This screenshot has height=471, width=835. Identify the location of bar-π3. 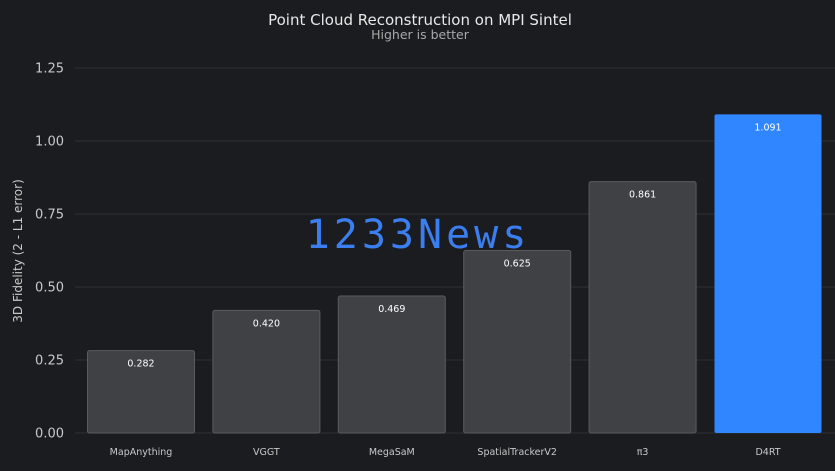
(642, 307).